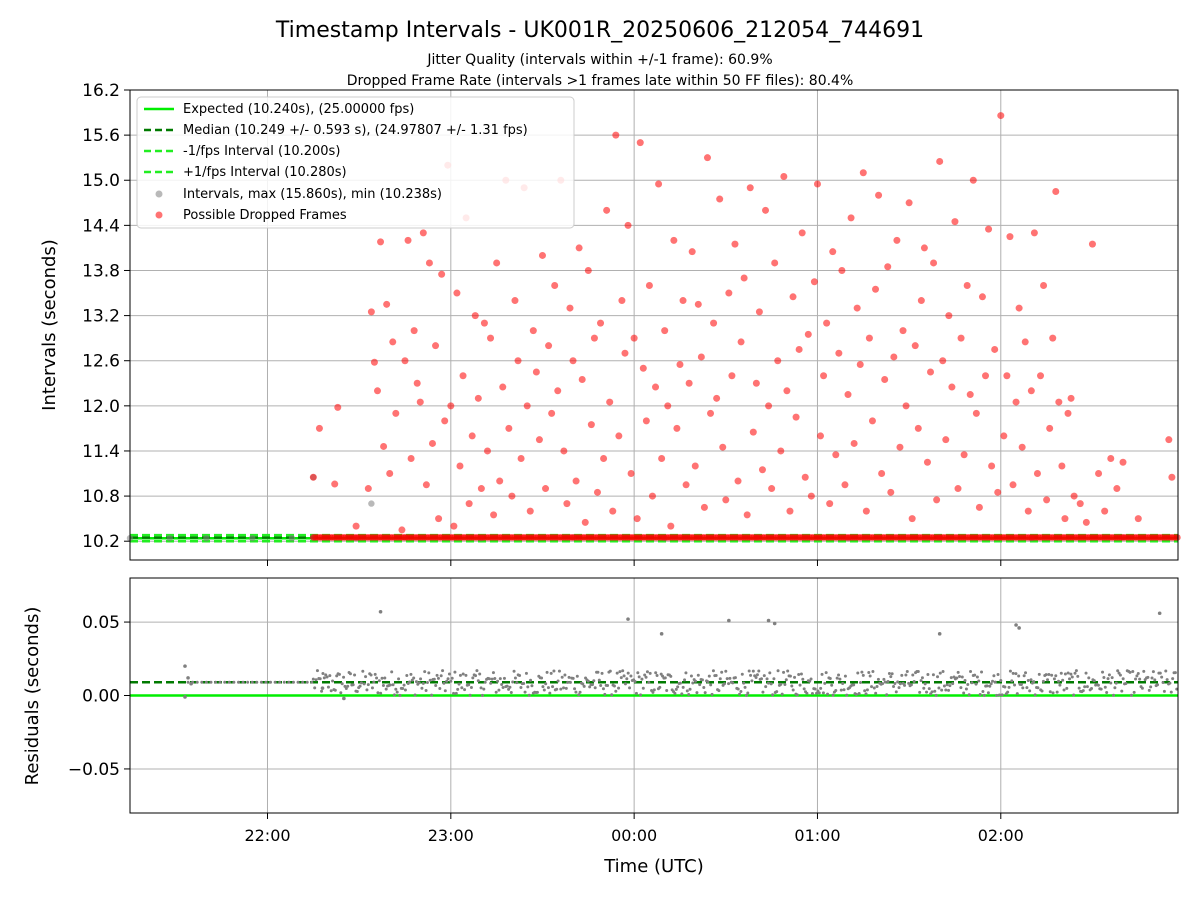  Describe the element at coordinates (298, 109) in the screenshot. I see `legend-expected-label: Expected (10.240s), (25.00000 fps)` at that location.